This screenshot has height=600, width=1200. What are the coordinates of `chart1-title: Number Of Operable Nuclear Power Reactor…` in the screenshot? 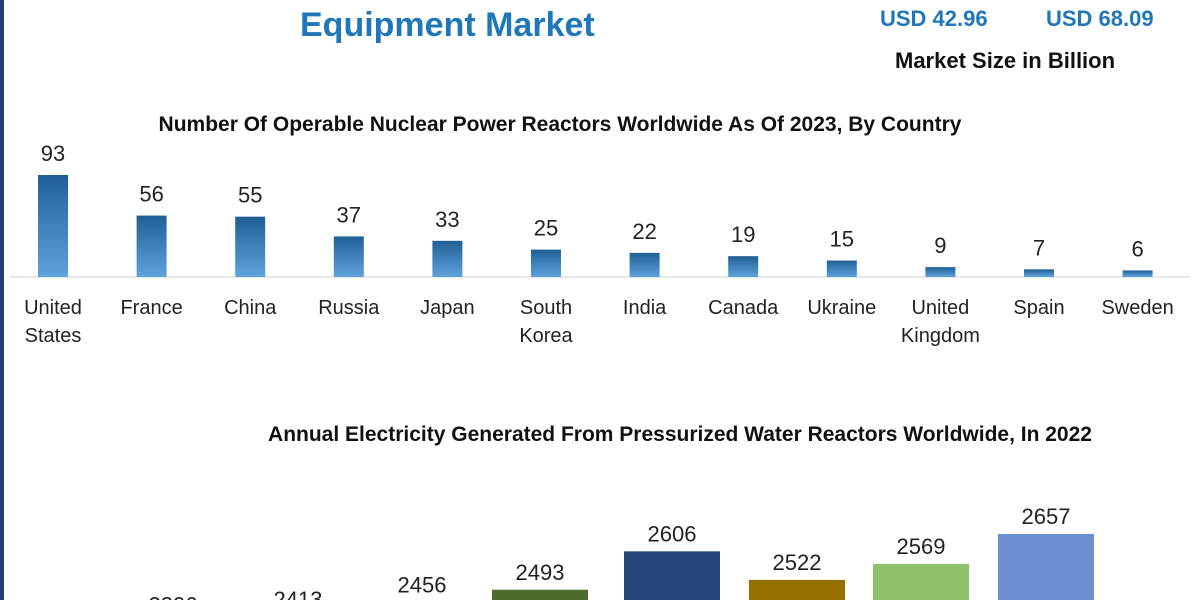 It's located at (560, 124).